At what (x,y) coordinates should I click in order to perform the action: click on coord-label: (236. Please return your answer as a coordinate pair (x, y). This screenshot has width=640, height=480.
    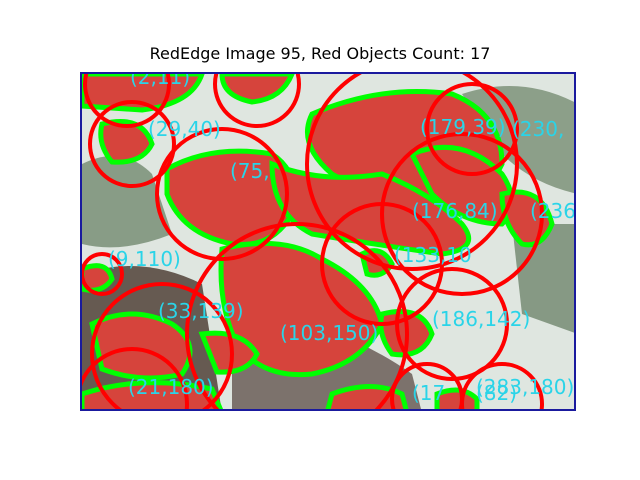
    Looking at the image, I should click on (553, 211).